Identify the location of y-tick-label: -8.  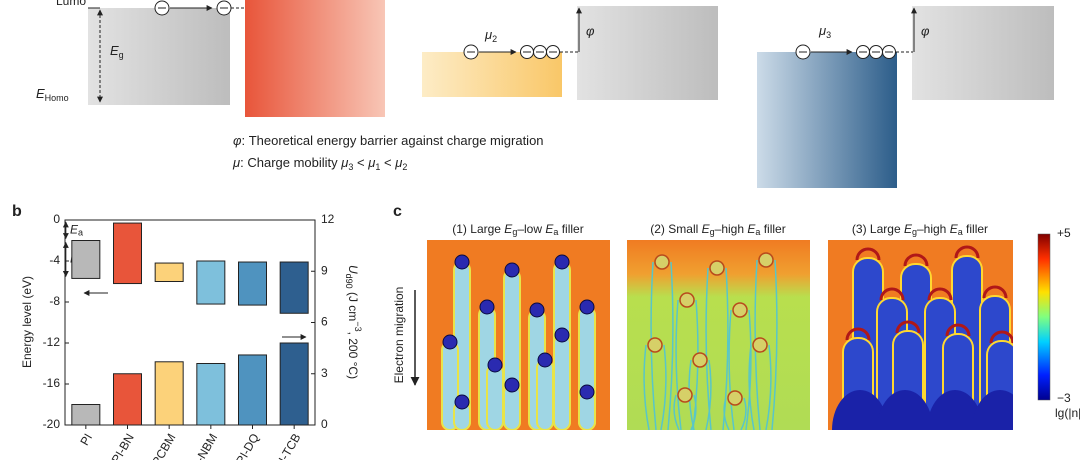
(54, 301).